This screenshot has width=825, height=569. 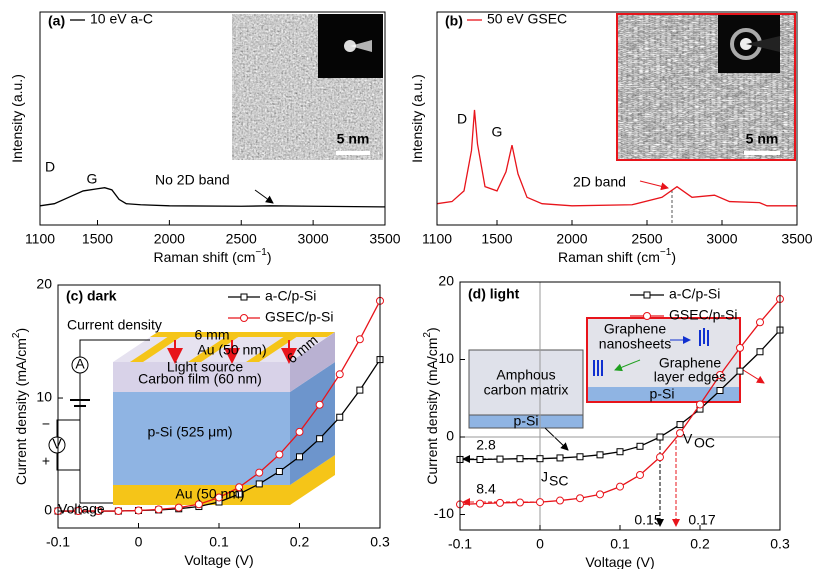 I want to click on p-si-layer, so click(x=663, y=394).